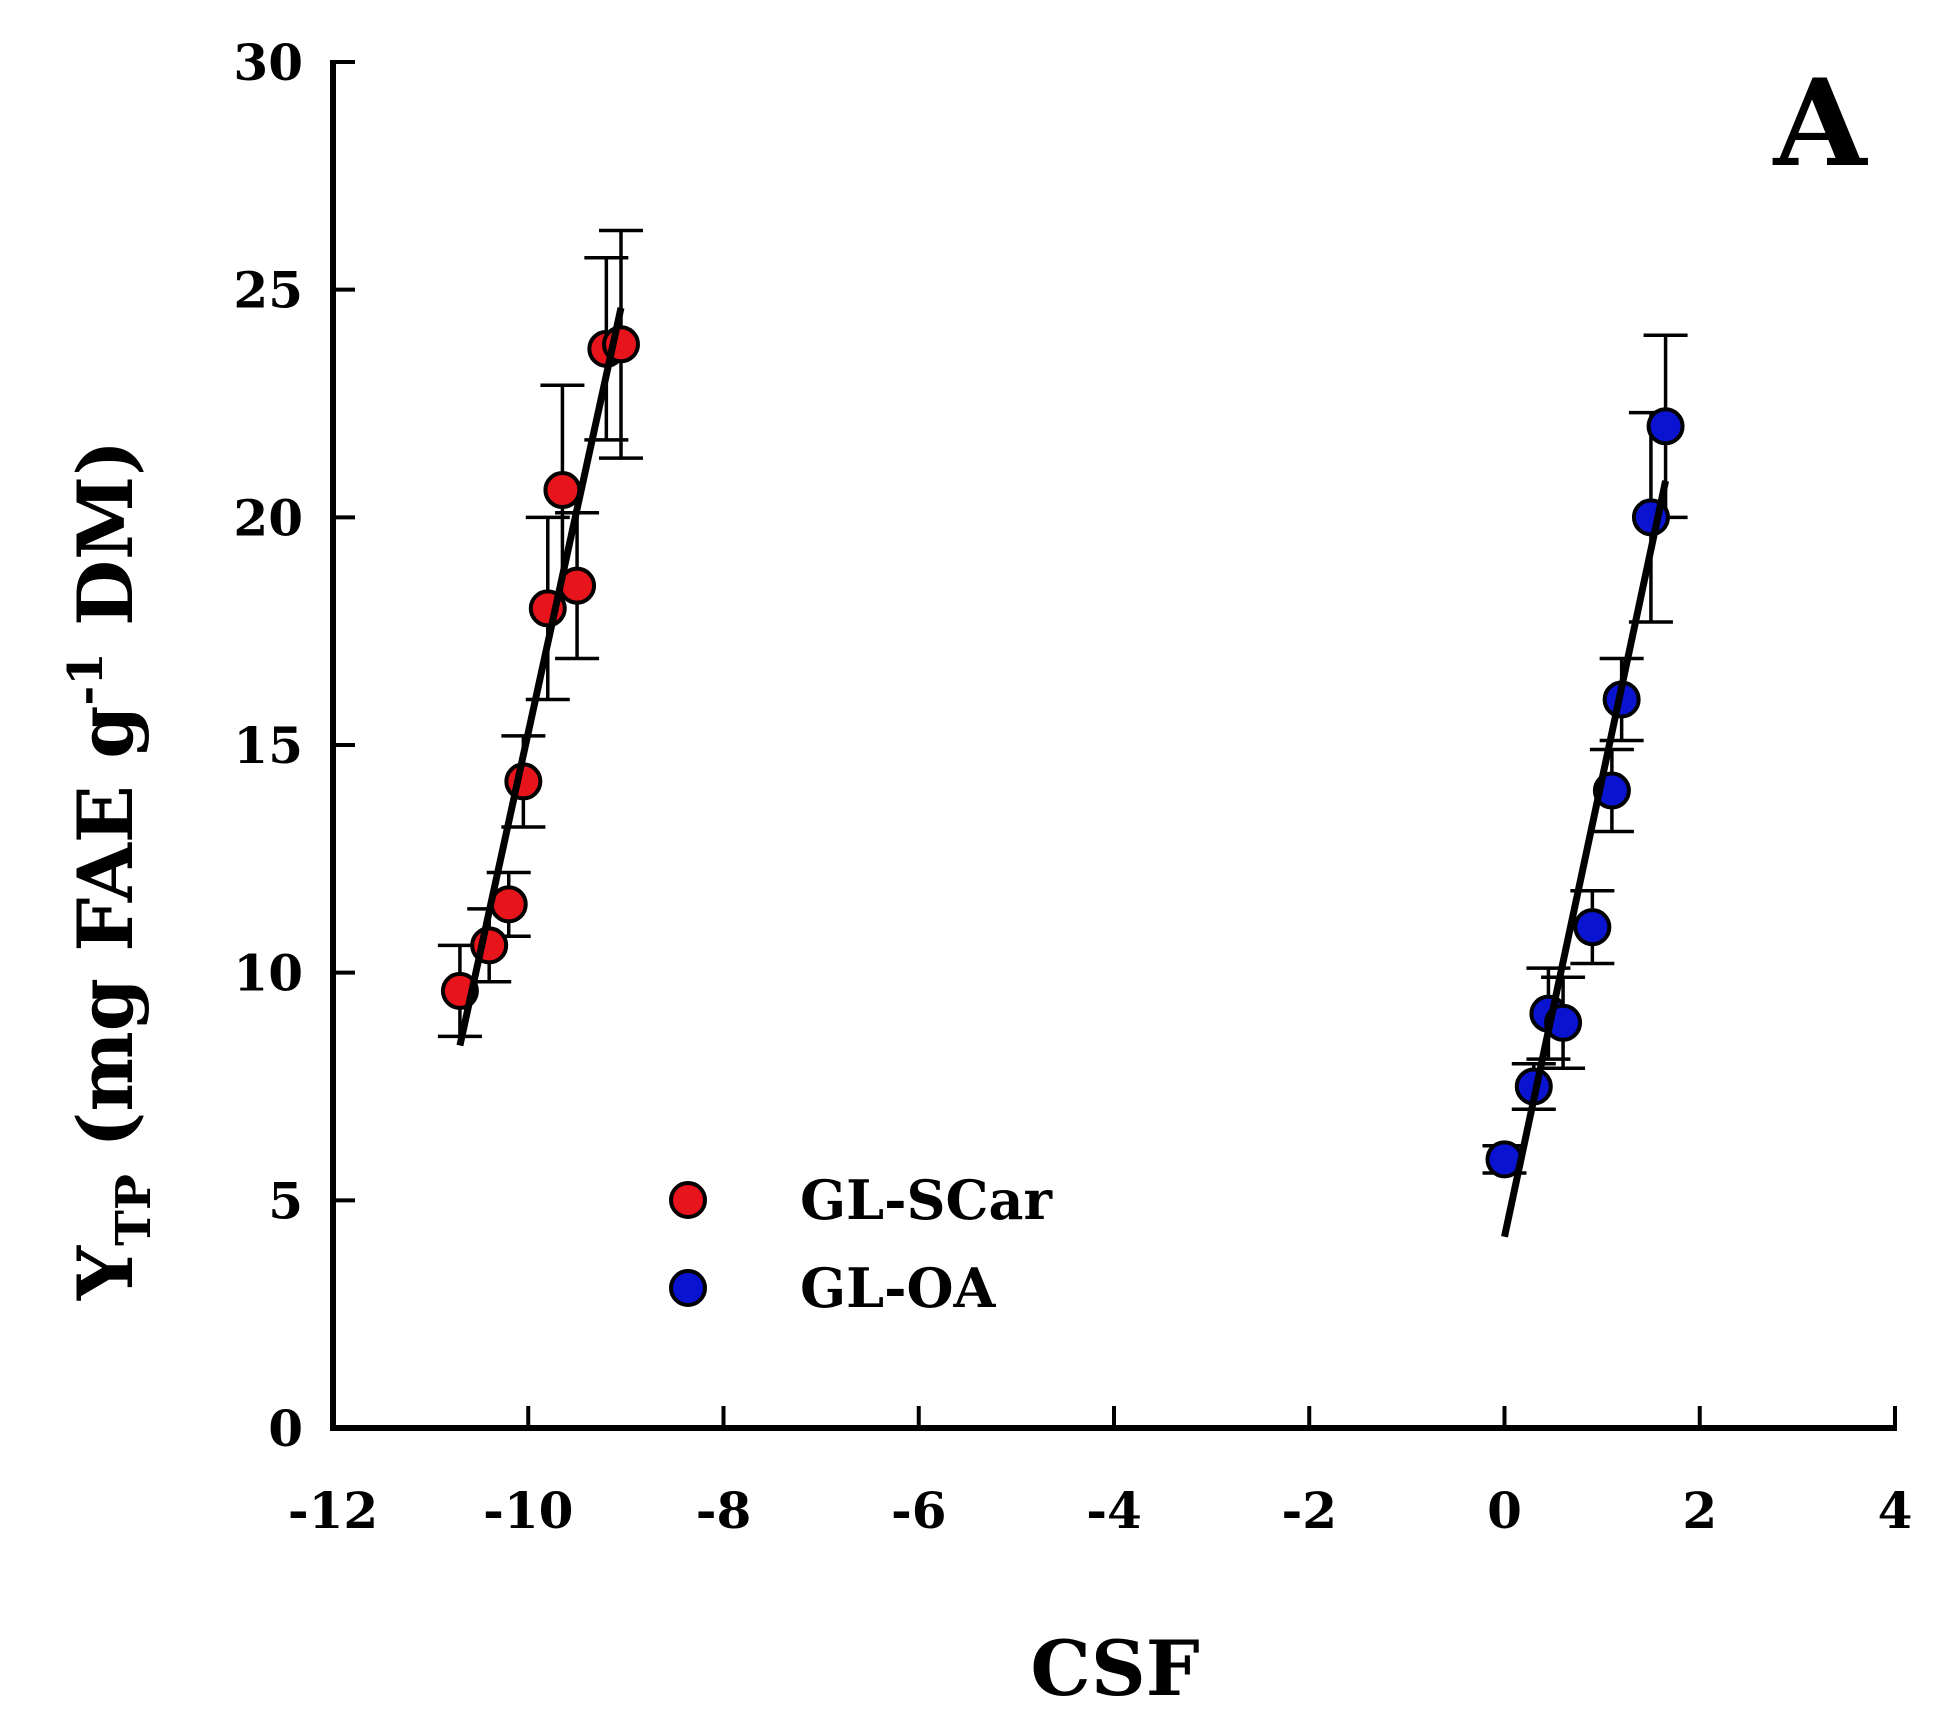 The height and width of the screenshot is (1730, 1958). I want to click on y-axis-title: YTP (mg FAE g-1 DM), so click(110, 870).